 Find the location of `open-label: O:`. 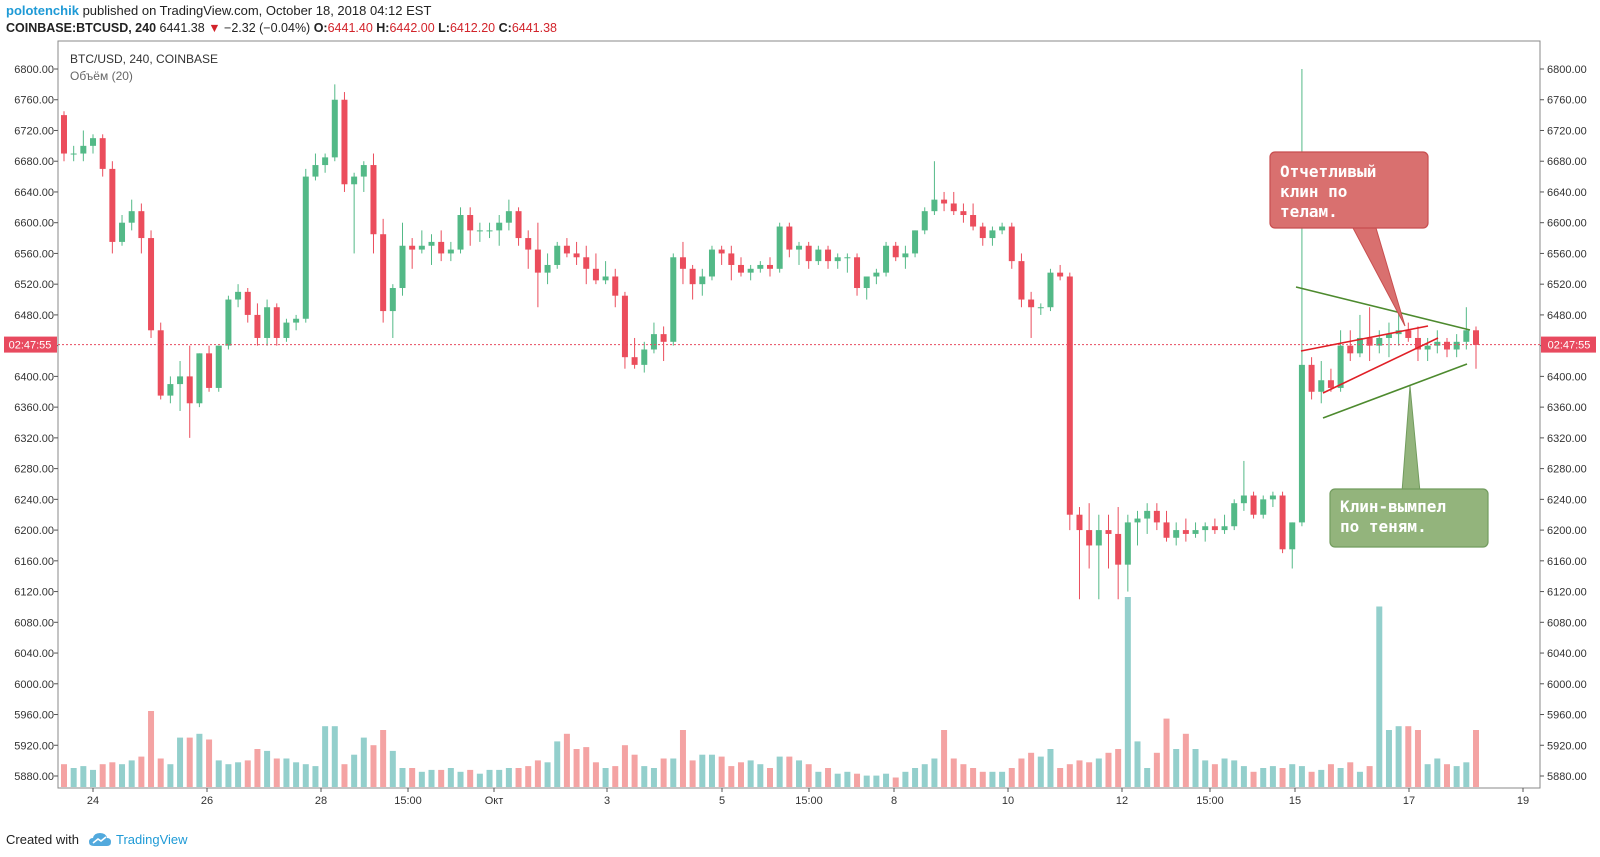

open-label: O: is located at coordinates (320, 28).